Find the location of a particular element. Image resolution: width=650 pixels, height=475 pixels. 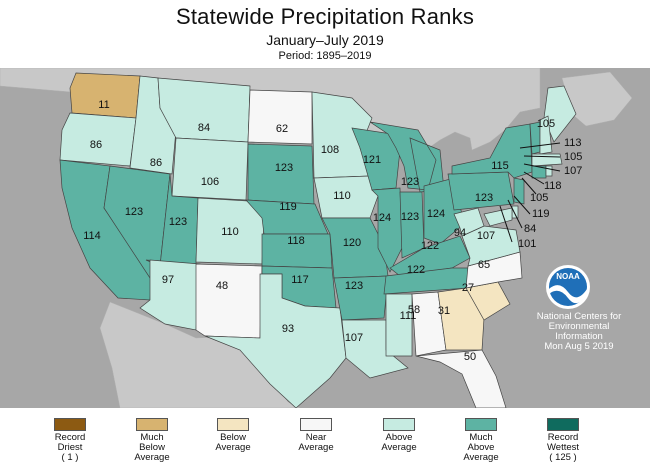

legend-item-above: Above Average is located at coordinates (399, 435).